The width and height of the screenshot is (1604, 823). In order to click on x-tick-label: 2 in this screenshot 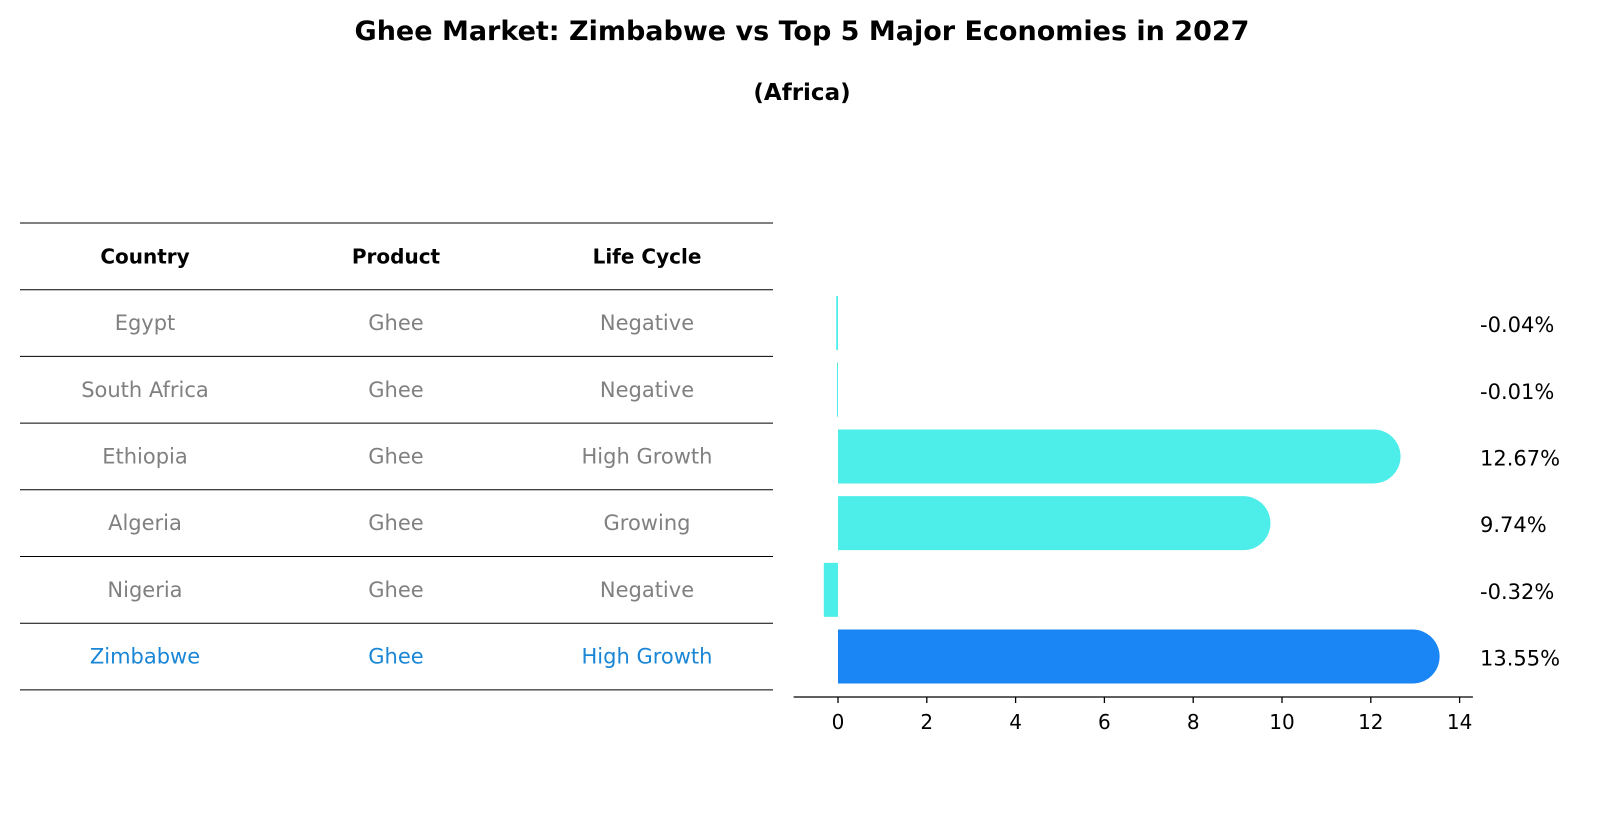, I will do `click(926, 722)`.